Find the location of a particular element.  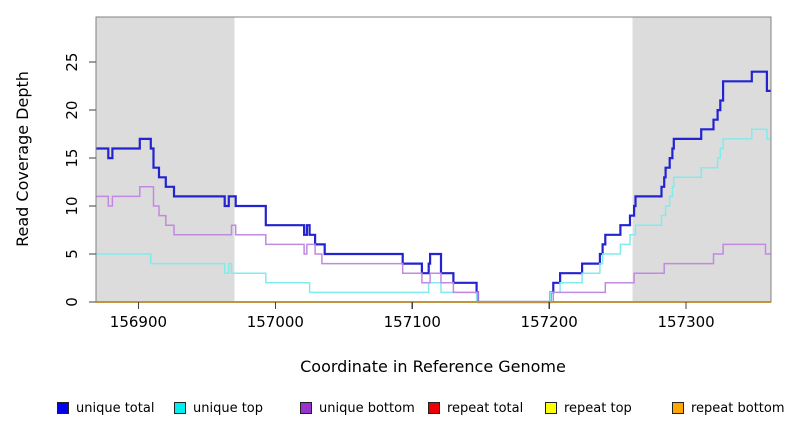

y-tick-label: 5 is located at coordinates (72, 254).